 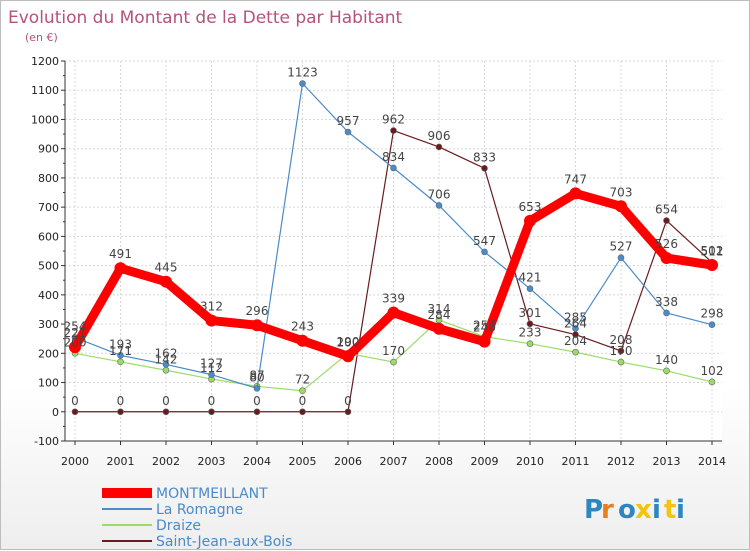 What do you see at coordinates (393, 299) in the screenshot?
I see `data-label-montmeillant: 339` at bounding box center [393, 299].